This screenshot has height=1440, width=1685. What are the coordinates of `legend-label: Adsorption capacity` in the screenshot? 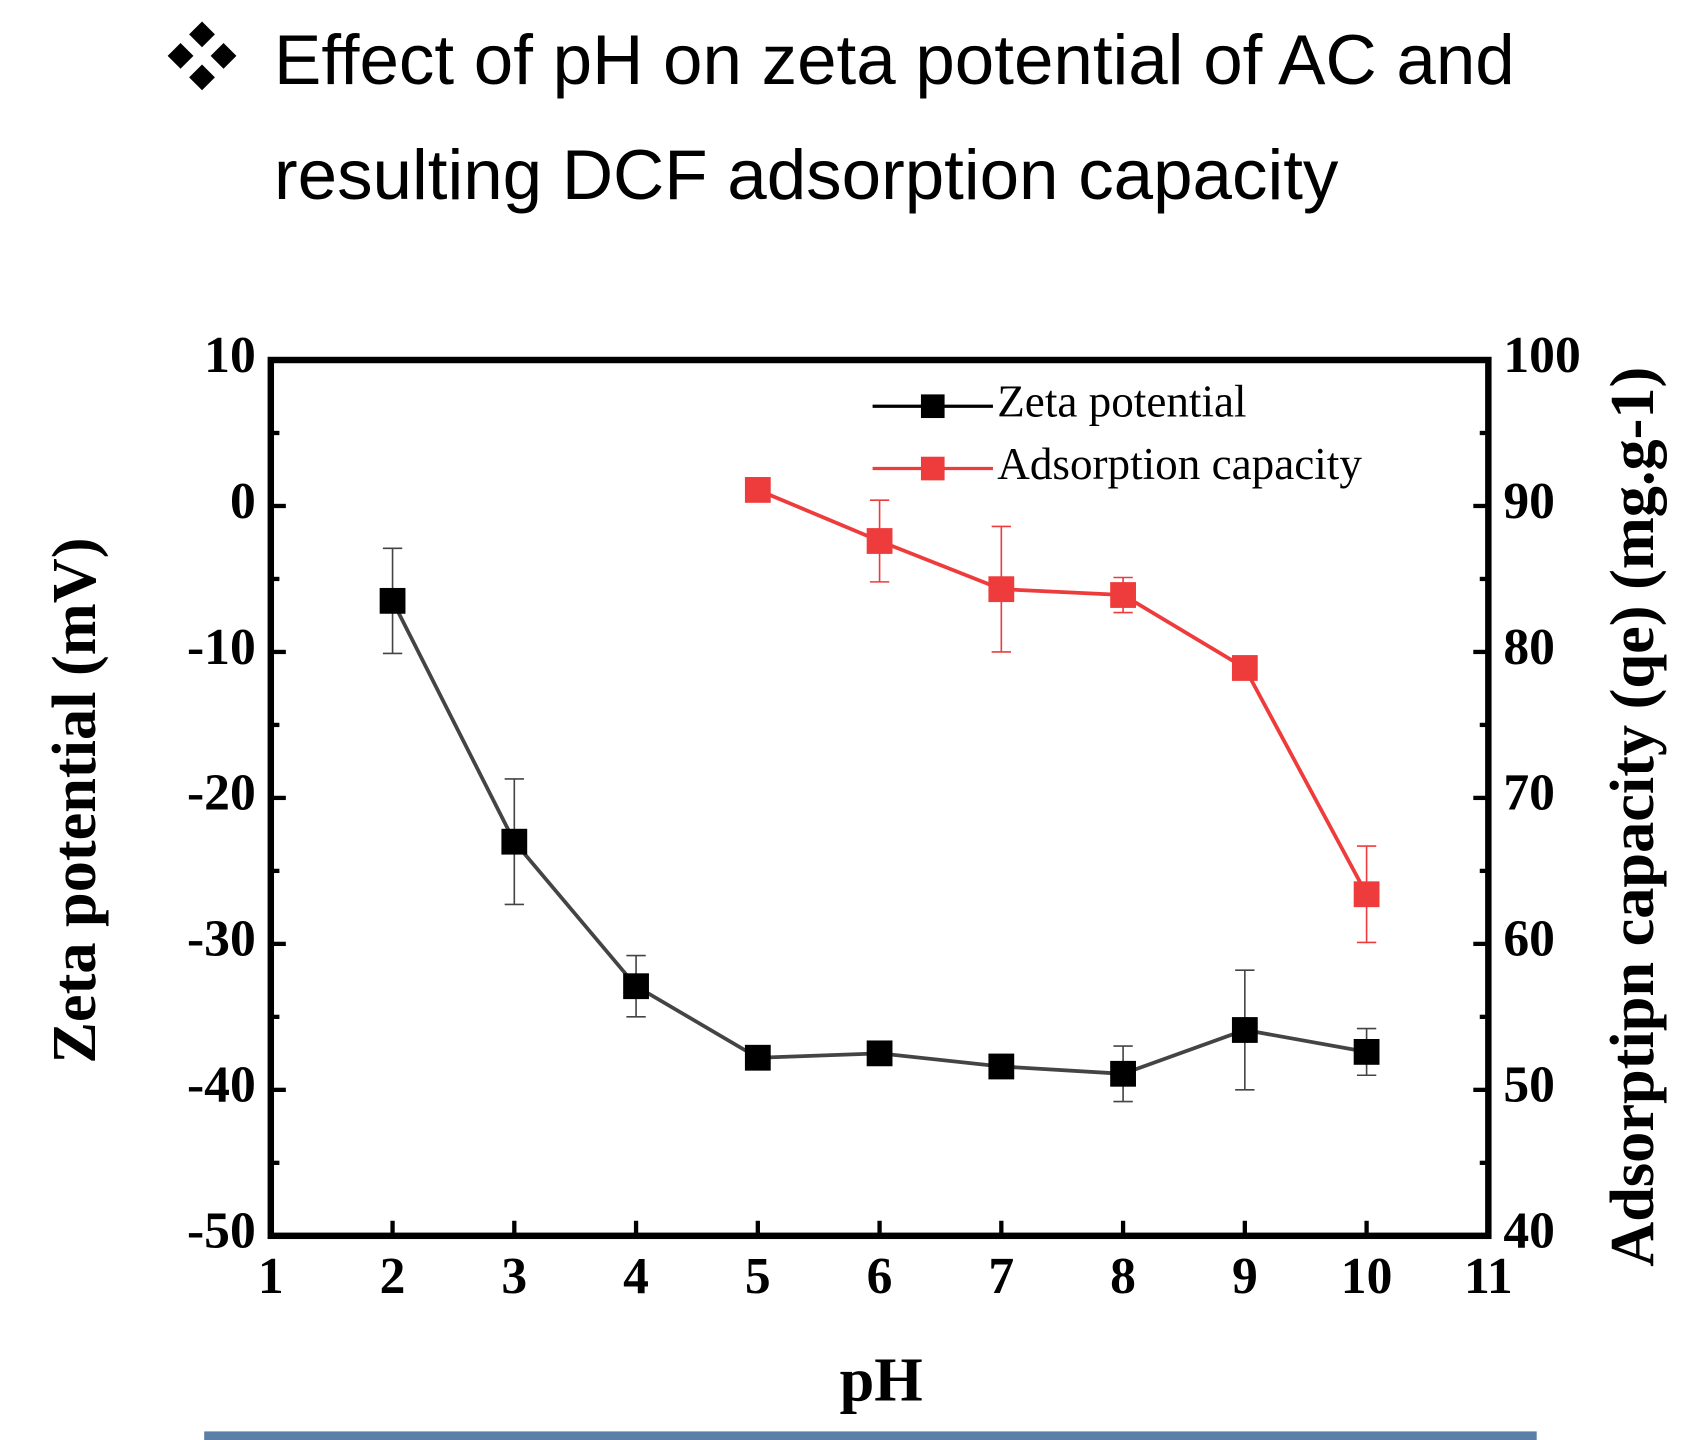 It's located at (1179, 464).